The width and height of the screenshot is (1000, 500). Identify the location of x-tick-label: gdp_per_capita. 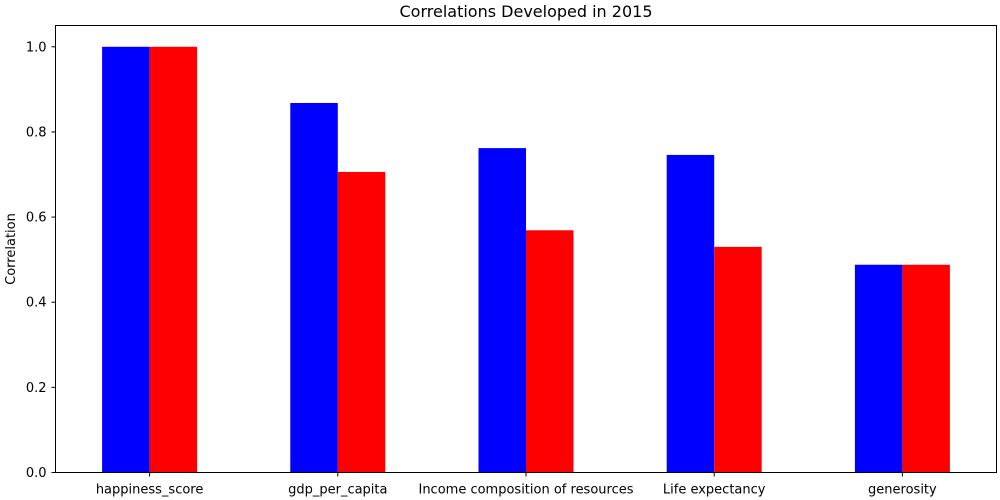
(337, 490).